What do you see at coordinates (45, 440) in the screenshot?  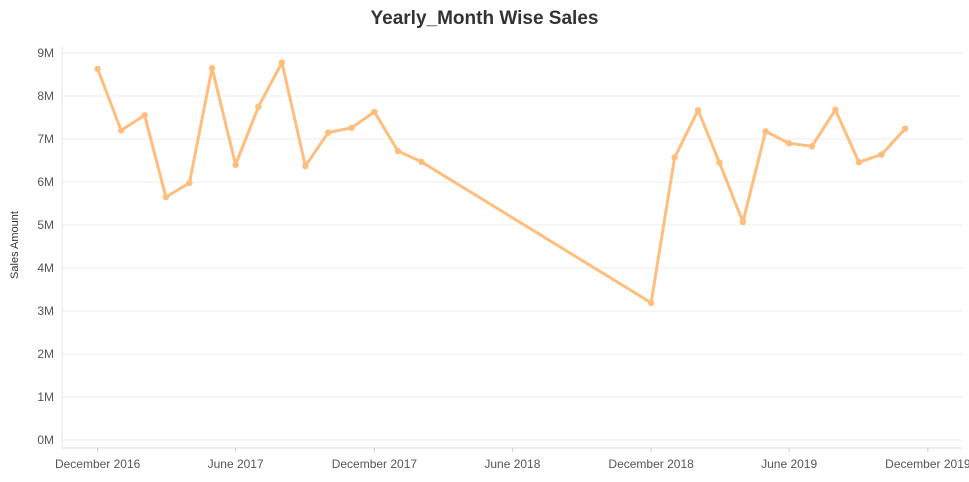 I see `y-tick-label: 0M` at bounding box center [45, 440].